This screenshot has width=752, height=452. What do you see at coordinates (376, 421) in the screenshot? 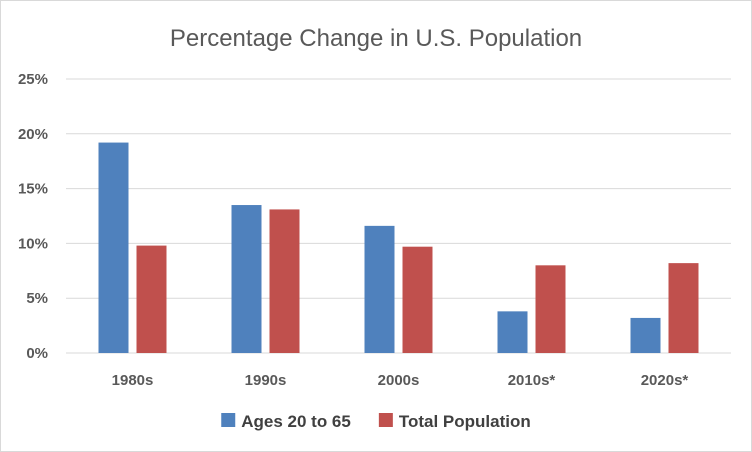
I see `legend: Ages 20 to 65 Total Population` at bounding box center [376, 421].